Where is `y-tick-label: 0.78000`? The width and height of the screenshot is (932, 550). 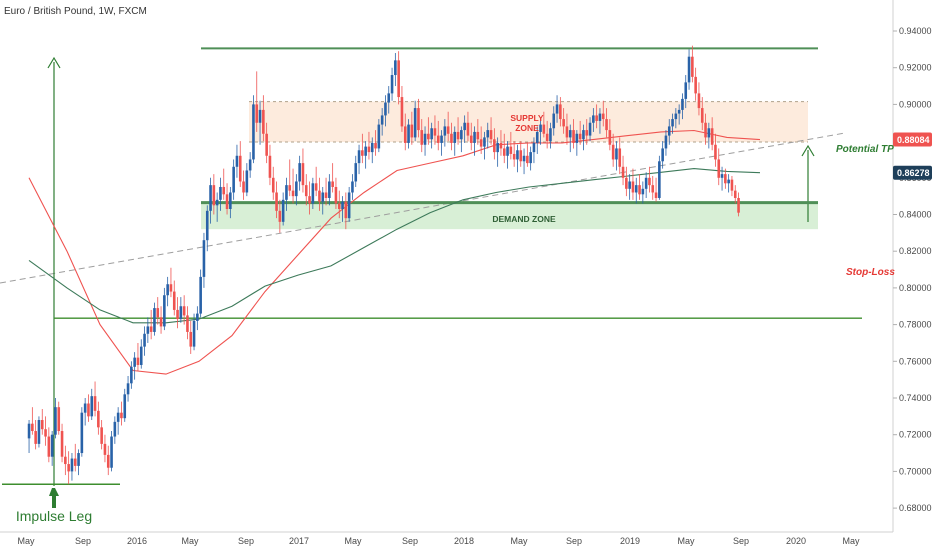 y-tick-label: 0.78000 is located at coordinates (915, 325).